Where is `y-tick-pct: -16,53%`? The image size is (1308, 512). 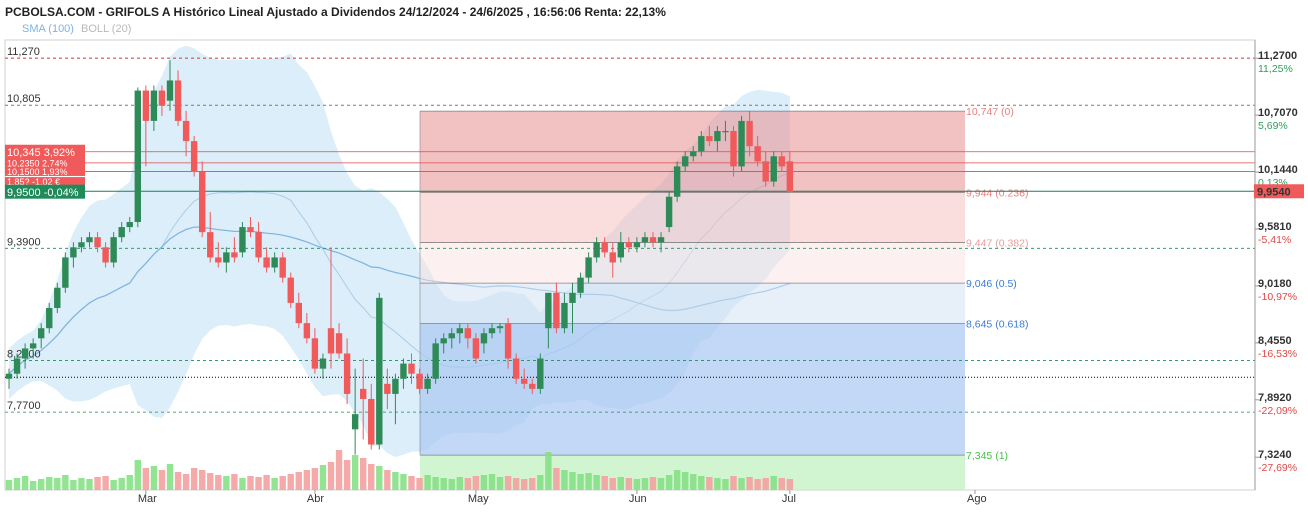 y-tick-pct: -16,53% is located at coordinates (1277, 354).